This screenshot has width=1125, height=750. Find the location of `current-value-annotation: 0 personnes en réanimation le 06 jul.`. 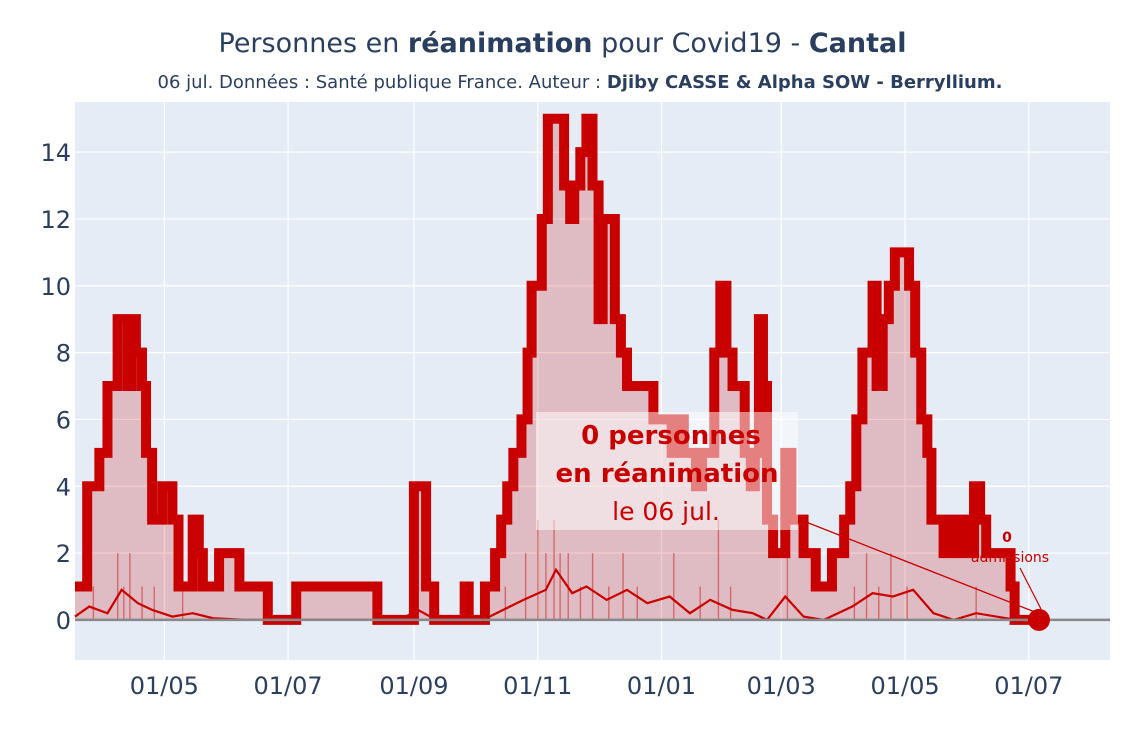

current-value-annotation: 0 personnes en réanimation le 06 jul. is located at coordinates (788, 513).